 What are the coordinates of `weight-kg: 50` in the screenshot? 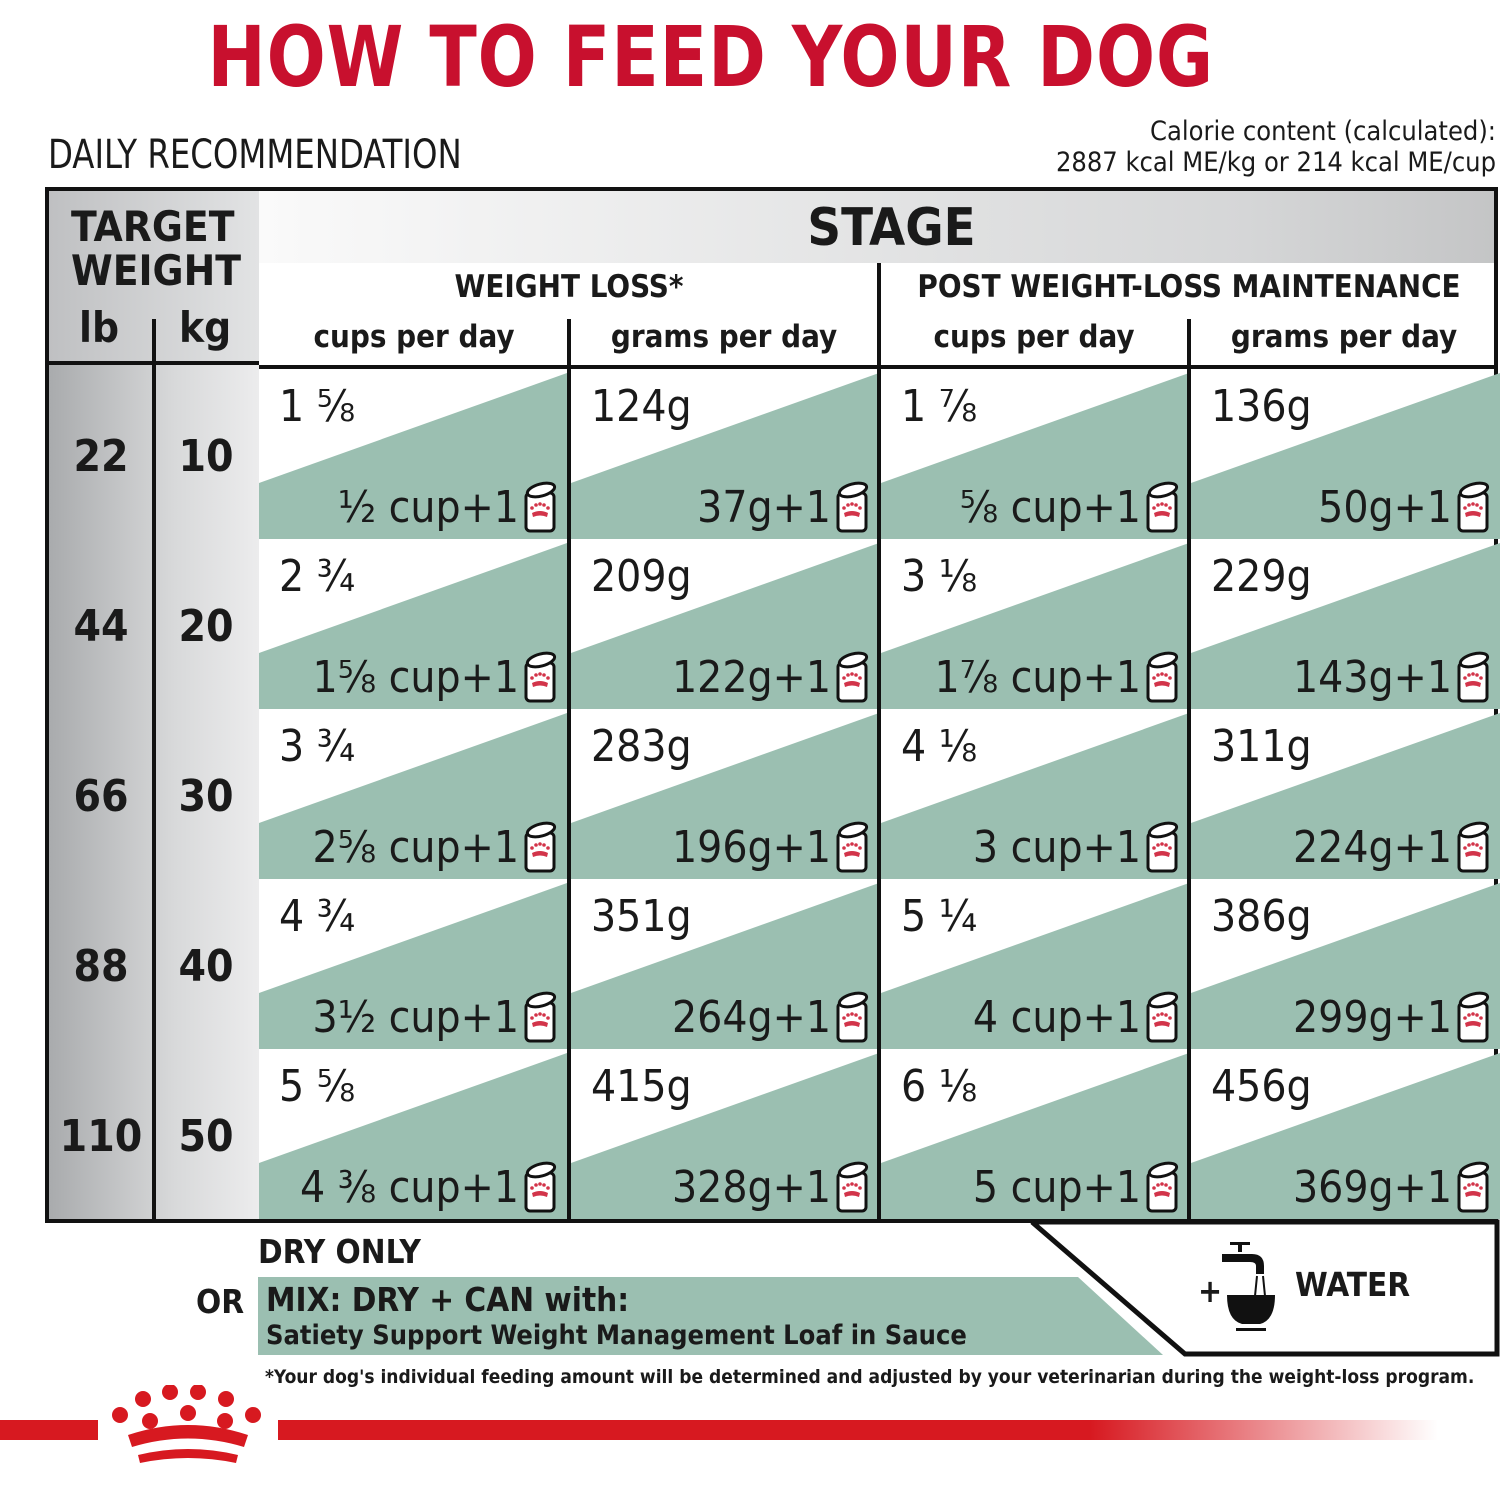 It's located at (206, 1136).